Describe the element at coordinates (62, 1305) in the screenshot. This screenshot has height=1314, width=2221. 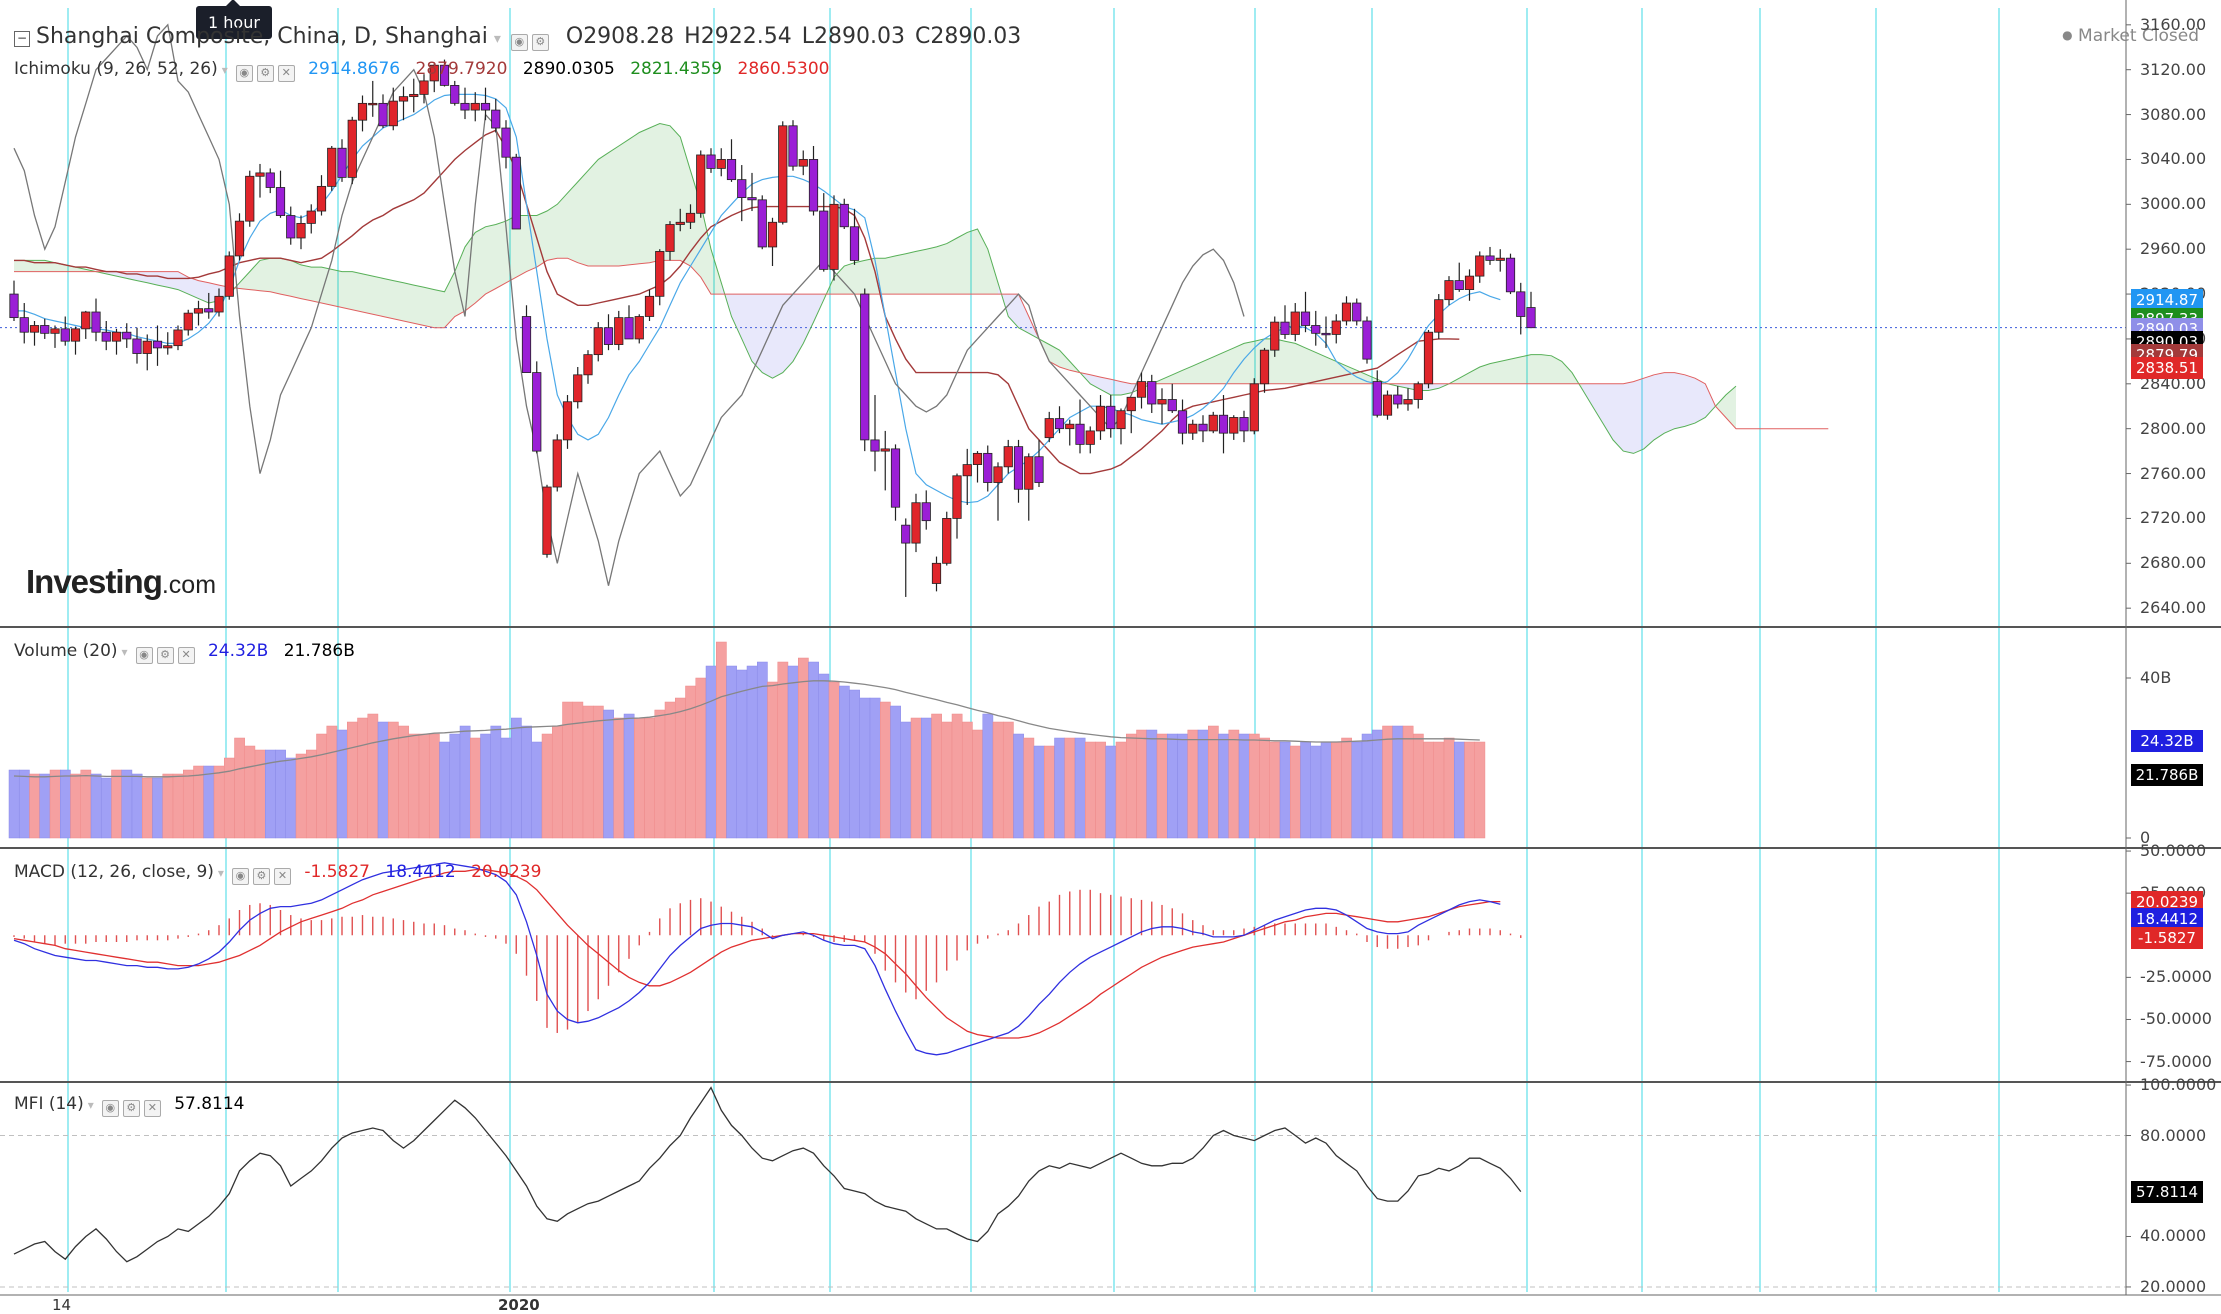
I see `time-axis-label: 14` at that location.